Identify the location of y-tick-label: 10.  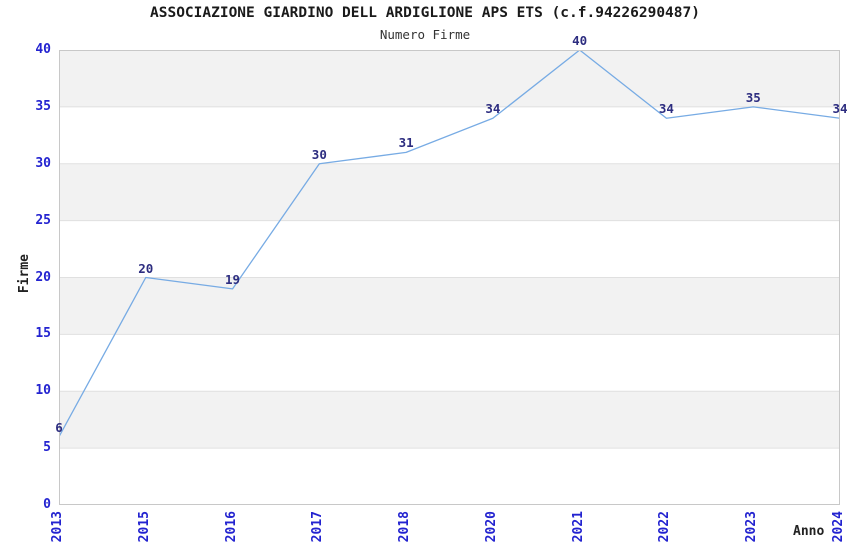
(43, 391).